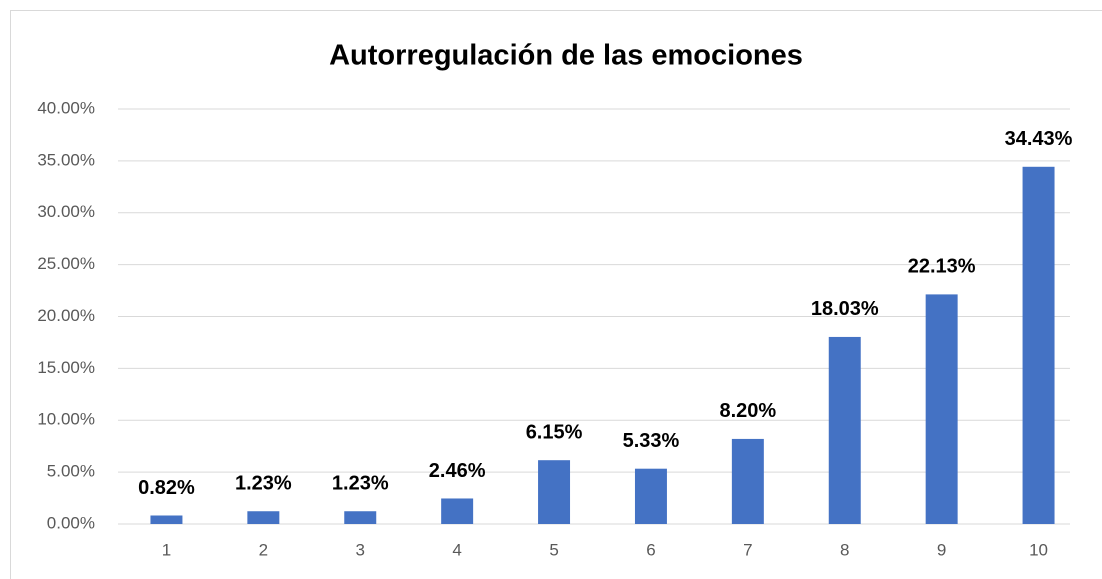 The image size is (1102, 579). What do you see at coordinates (360, 549) in the screenshot?
I see `x-tick-label: 3` at bounding box center [360, 549].